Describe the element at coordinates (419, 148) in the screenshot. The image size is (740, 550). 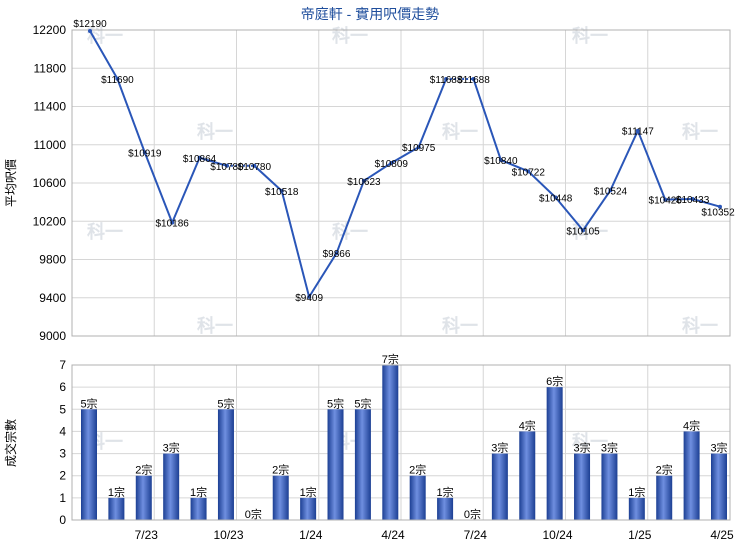
I see `price-data-label: $10975` at that location.